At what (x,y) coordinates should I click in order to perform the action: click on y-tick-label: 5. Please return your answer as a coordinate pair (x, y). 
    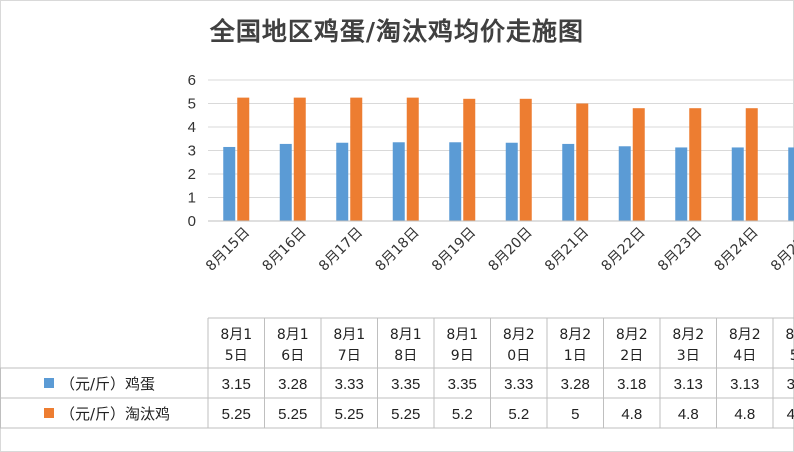
    Looking at the image, I should click on (192, 104).